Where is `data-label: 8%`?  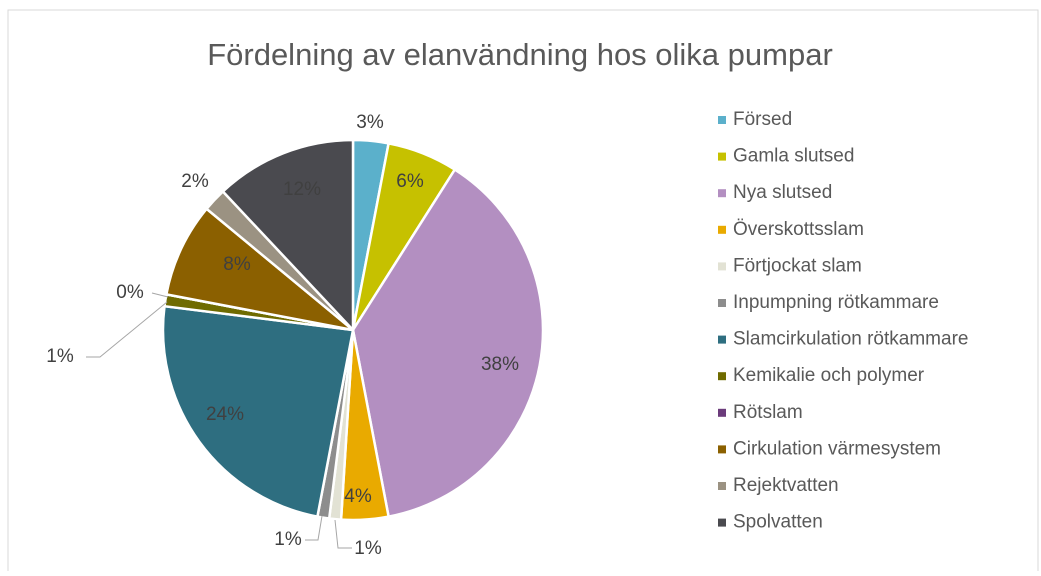 data-label: 8% is located at coordinates (237, 264).